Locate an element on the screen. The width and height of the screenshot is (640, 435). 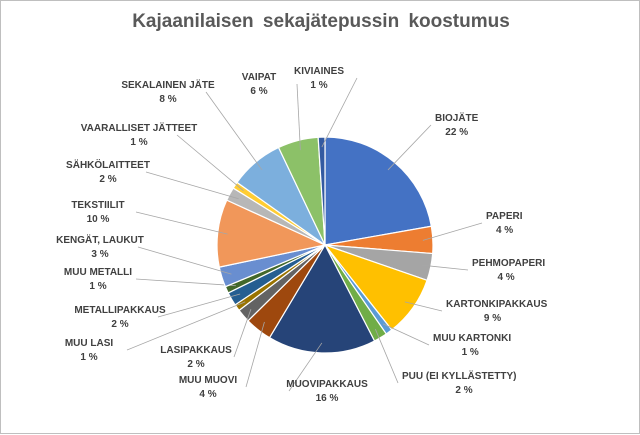
slice-value-label: 9 % is located at coordinates (492, 318).